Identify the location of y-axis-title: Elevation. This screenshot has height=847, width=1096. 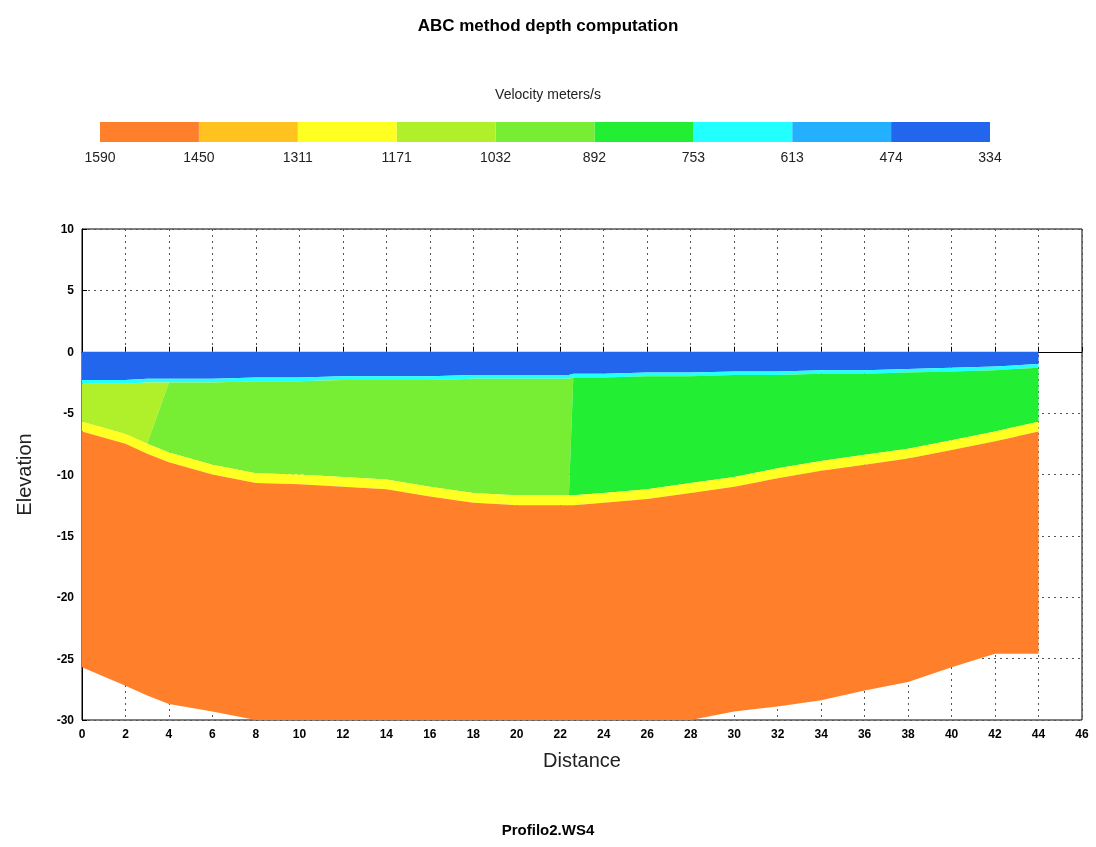
(24, 474).